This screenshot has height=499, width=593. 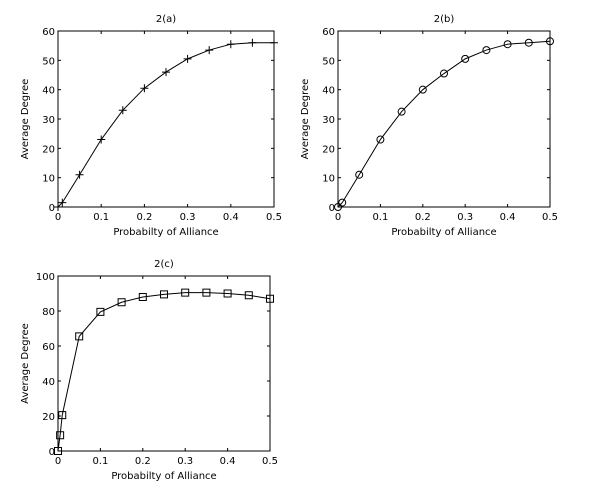 I want to click on chart-title: 2(b), so click(x=444, y=19).